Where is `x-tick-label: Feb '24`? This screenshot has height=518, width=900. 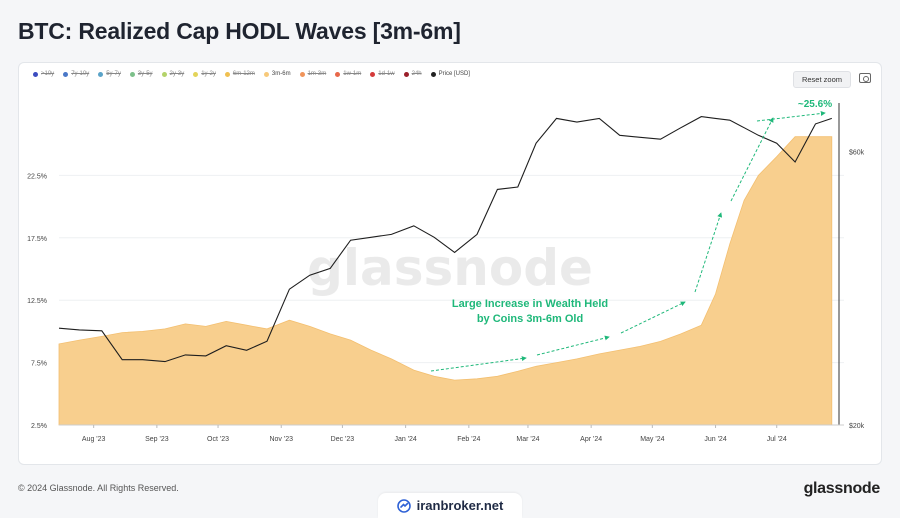 x-tick-label: Feb '24 is located at coordinates (468, 439).